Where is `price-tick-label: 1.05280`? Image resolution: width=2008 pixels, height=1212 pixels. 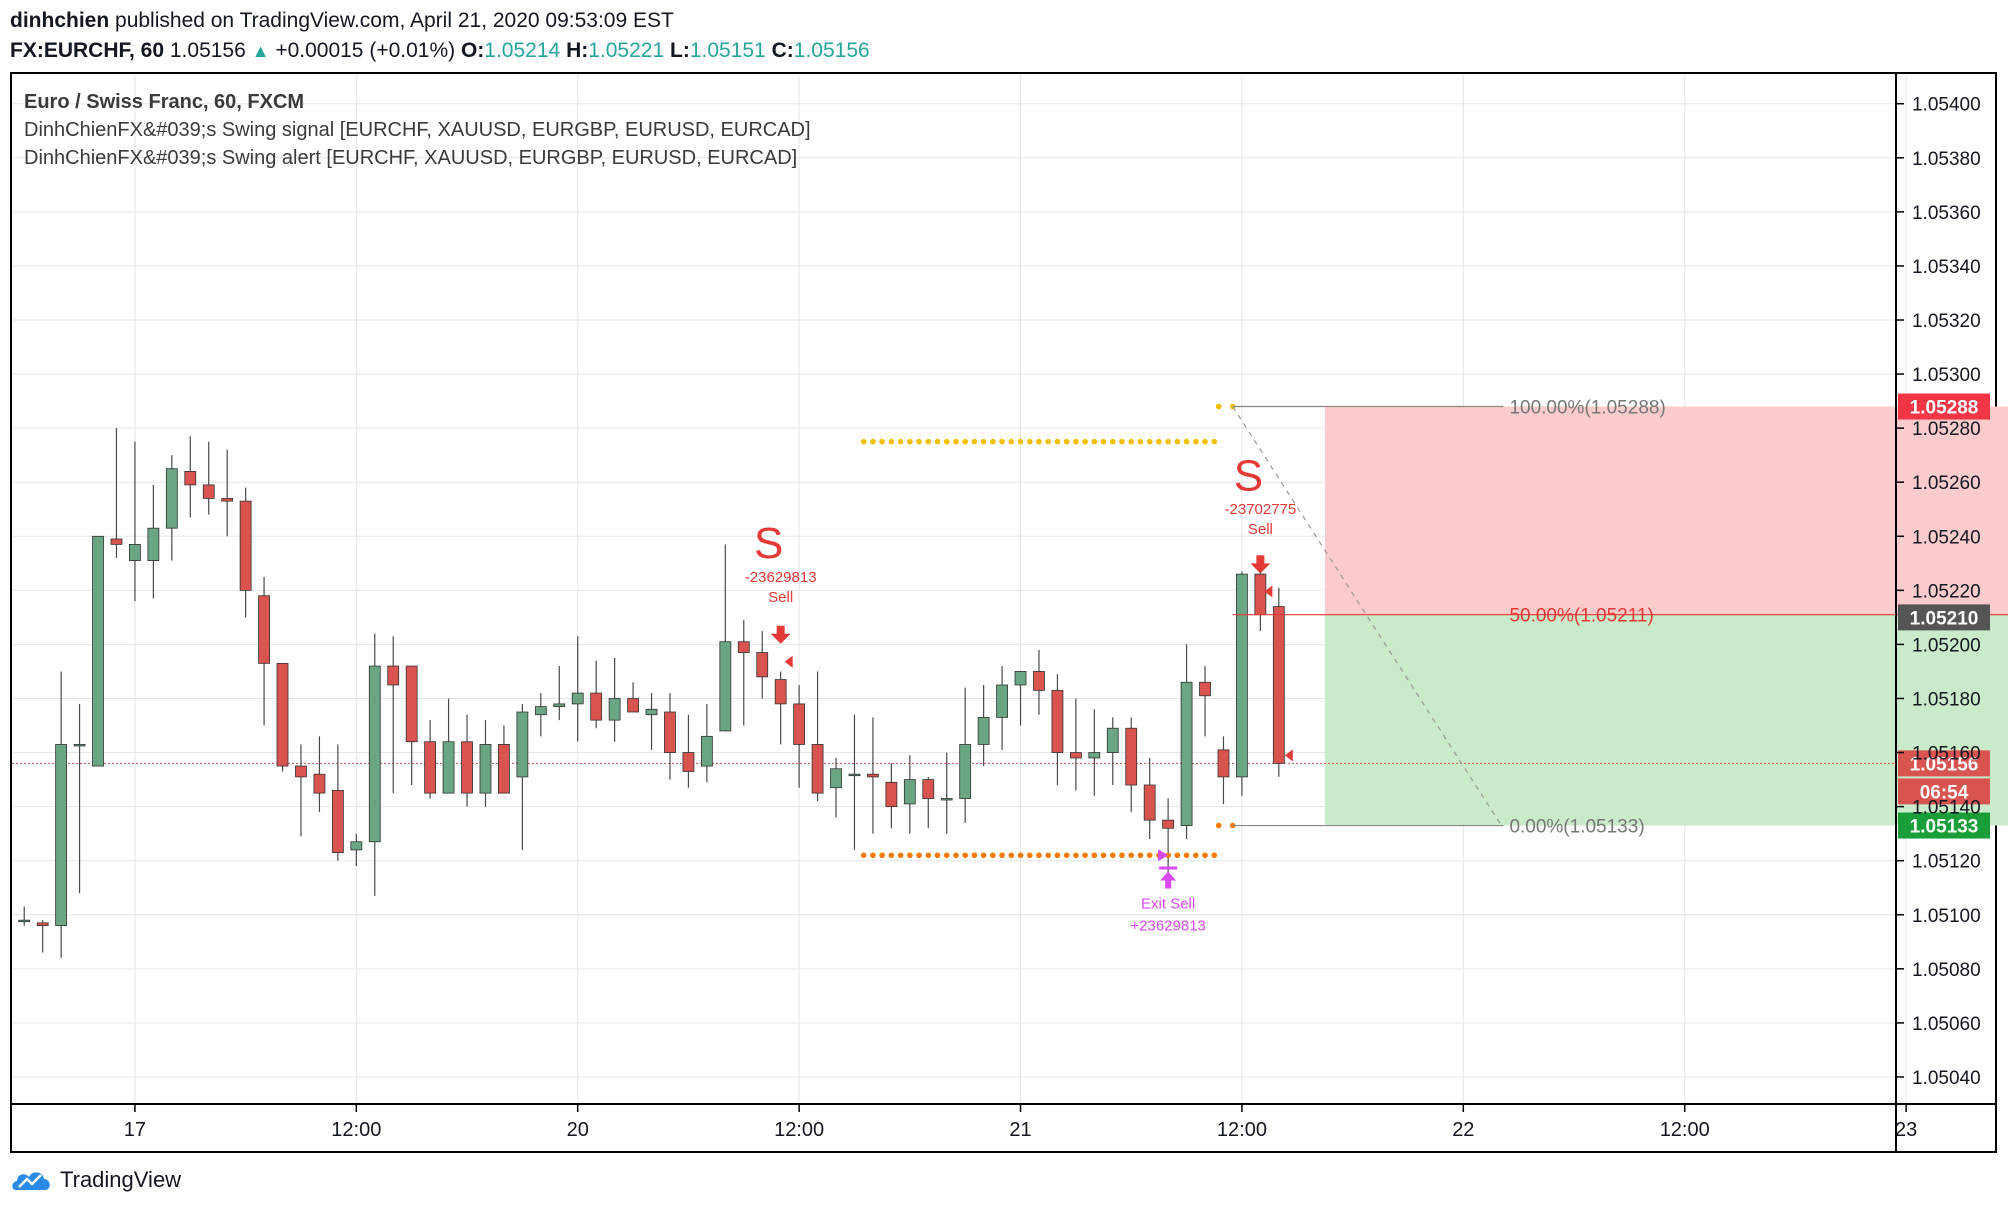
price-tick-label: 1.05280 is located at coordinates (1946, 429).